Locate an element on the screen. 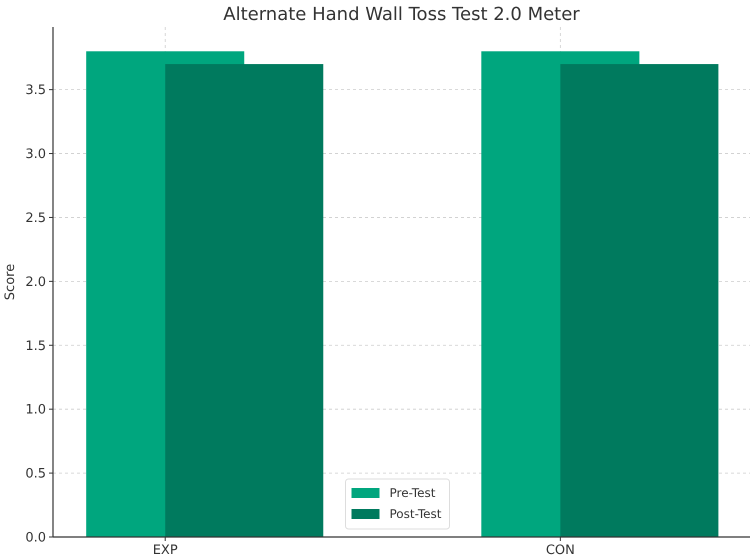 This screenshot has width=754, height=557. y-tick-label: 2.5 is located at coordinates (35, 218).